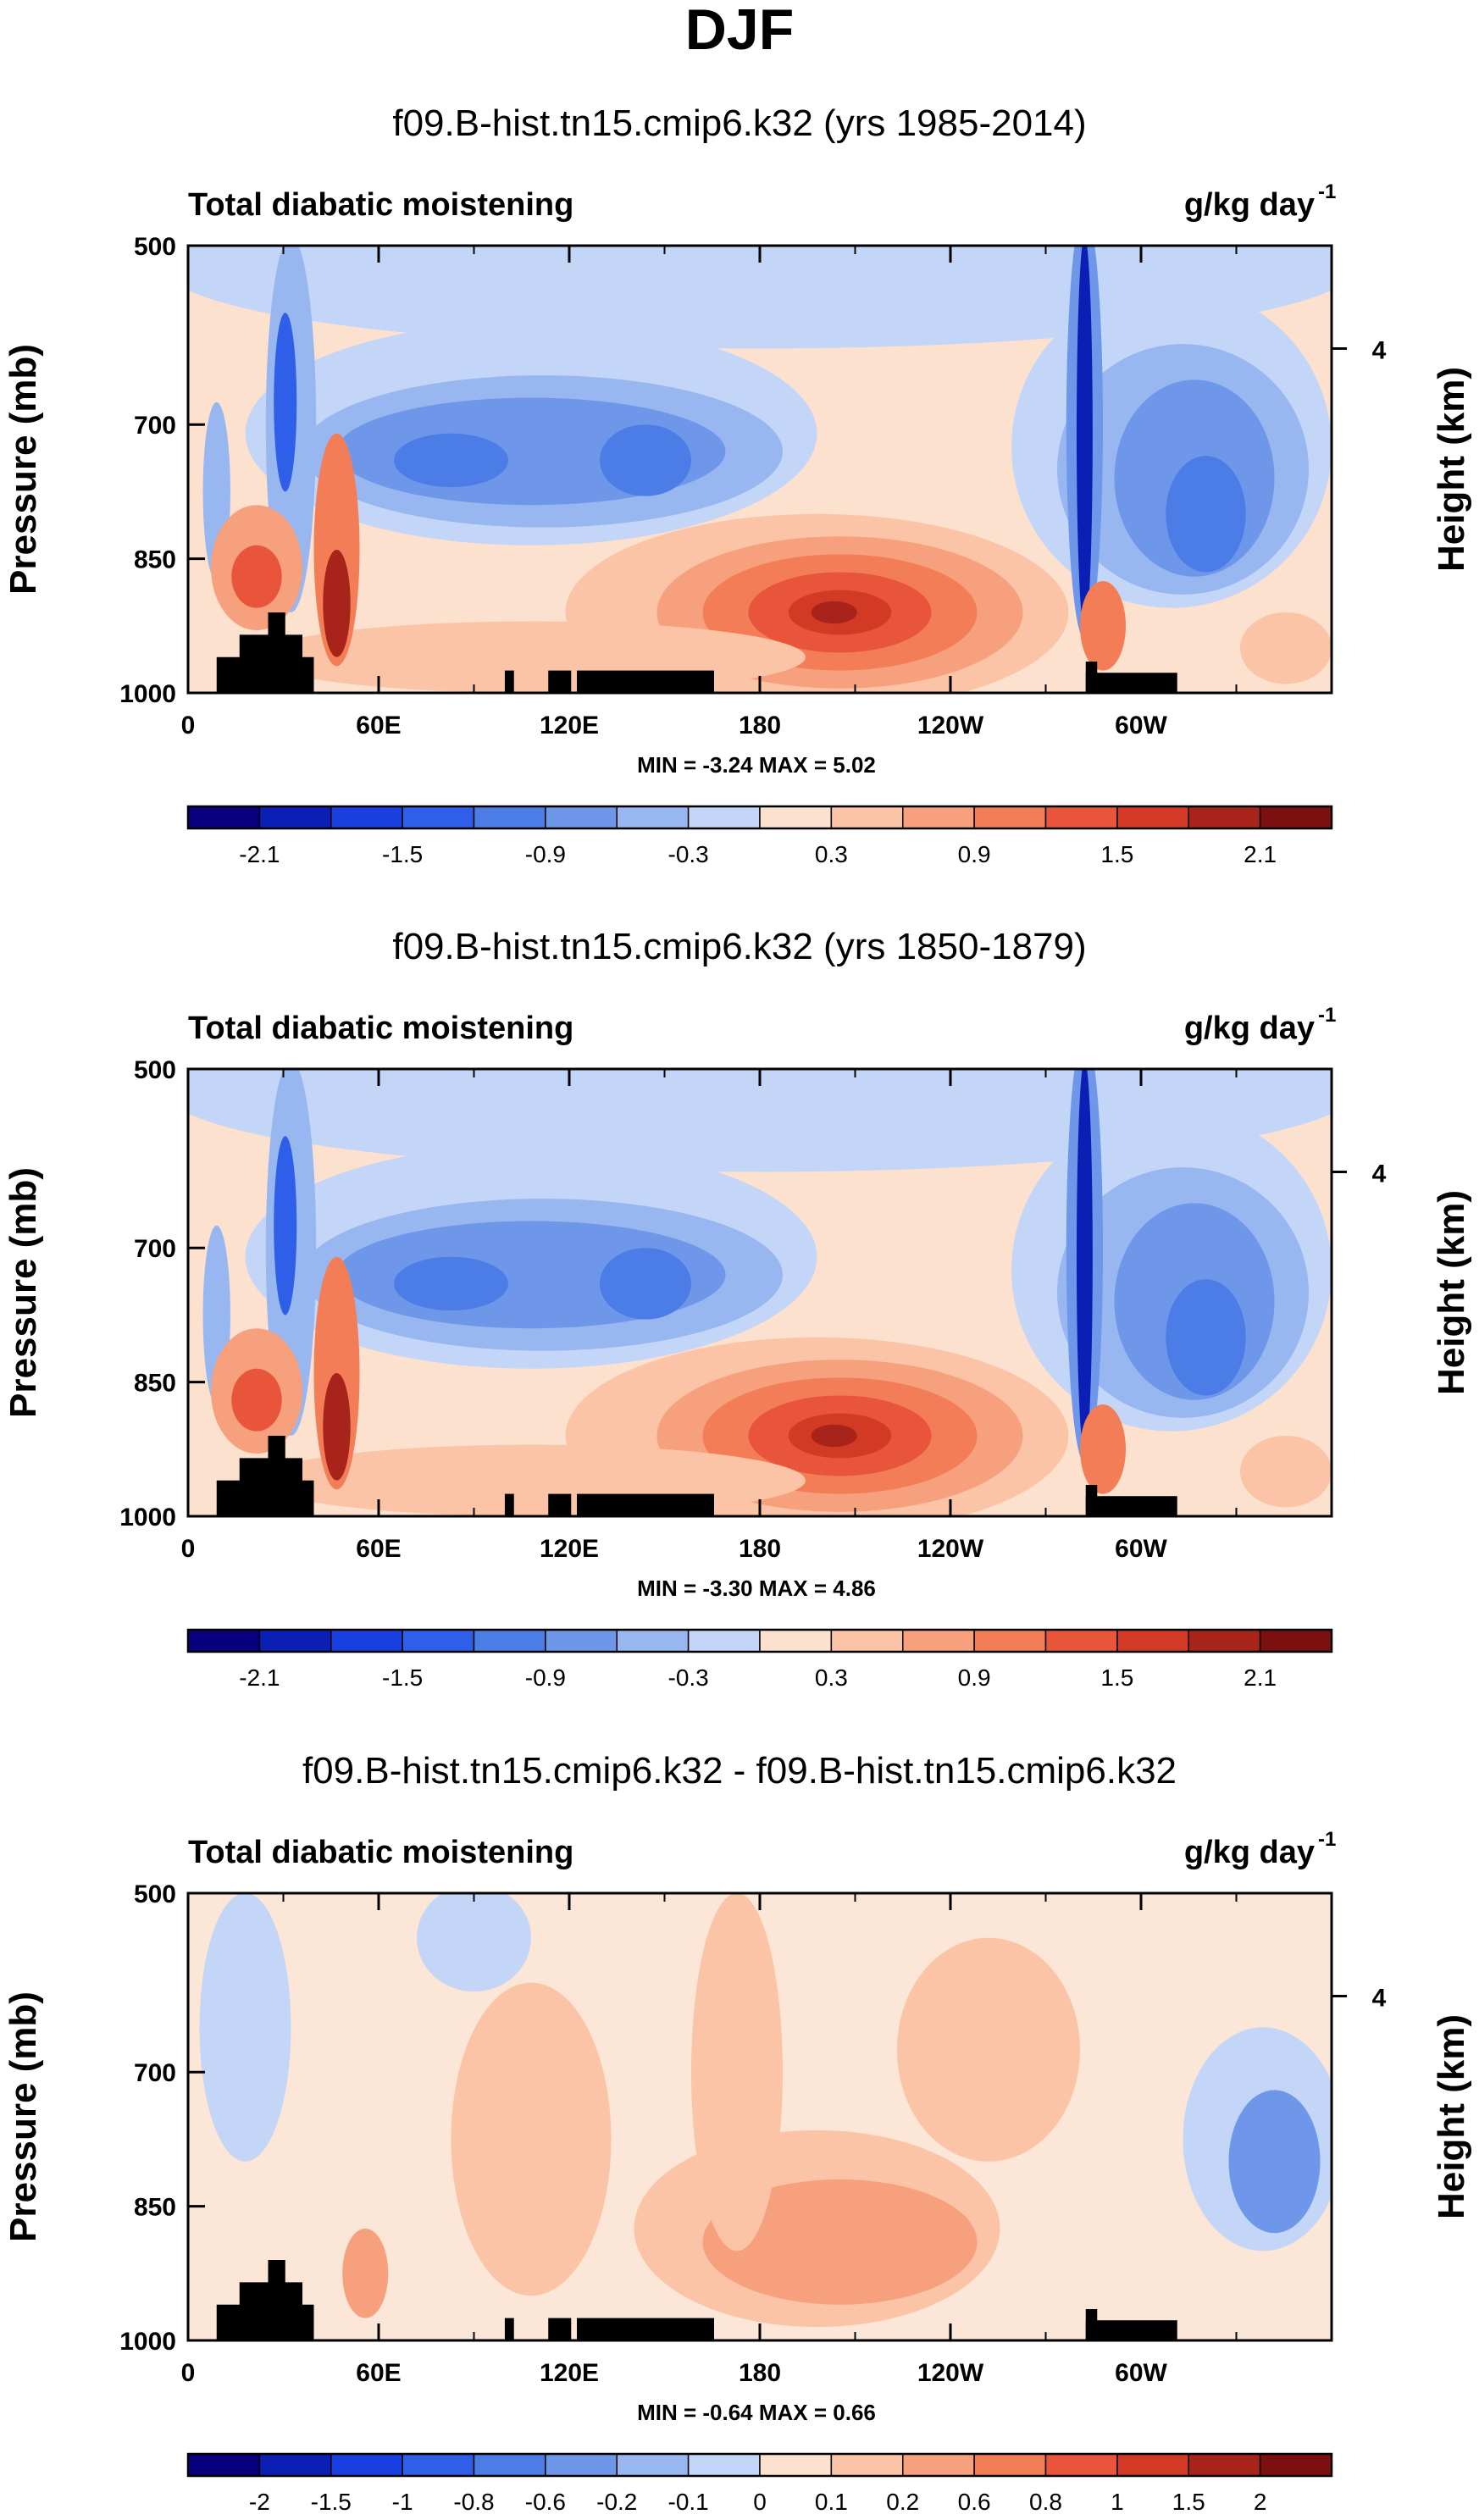  Describe the element at coordinates (974, 1677) in the screenshot. I see `colorbar-label: 0.9` at that location.